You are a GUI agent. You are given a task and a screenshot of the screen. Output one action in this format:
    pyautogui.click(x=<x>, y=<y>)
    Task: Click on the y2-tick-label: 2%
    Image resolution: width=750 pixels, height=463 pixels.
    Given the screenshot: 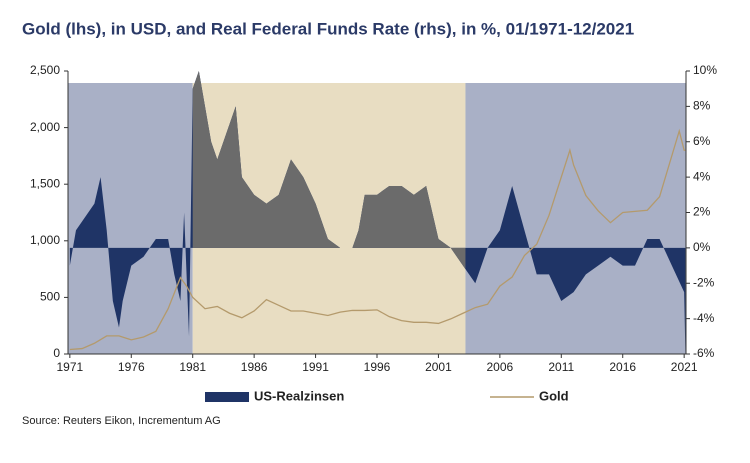 What is the action you would take?
    pyautogui.click(x=702, y=212)
    